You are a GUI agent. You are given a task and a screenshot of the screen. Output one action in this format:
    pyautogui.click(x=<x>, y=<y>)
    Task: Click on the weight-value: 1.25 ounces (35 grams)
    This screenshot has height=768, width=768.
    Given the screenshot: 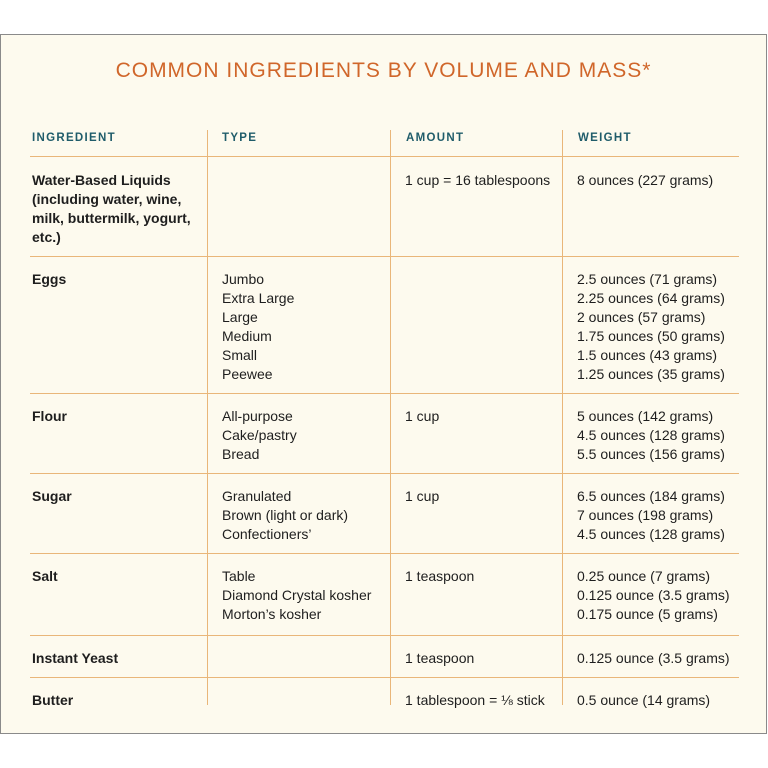 What is the action you would take?
    pyautogui.click(x=651, y=374)
    